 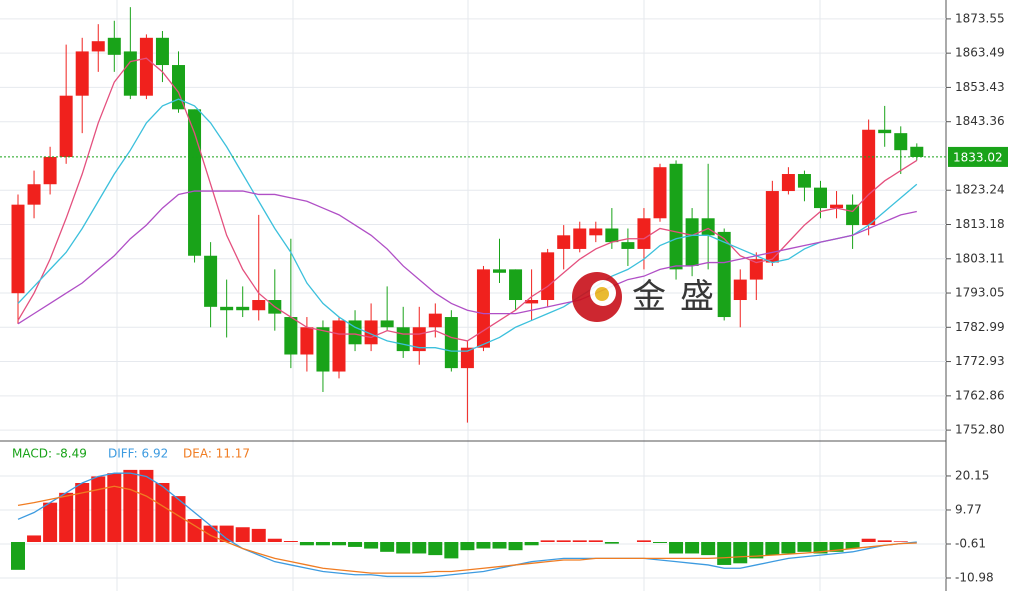 I want to click on legend-entry: DEA: 11.17, so click(x=216, y=454).